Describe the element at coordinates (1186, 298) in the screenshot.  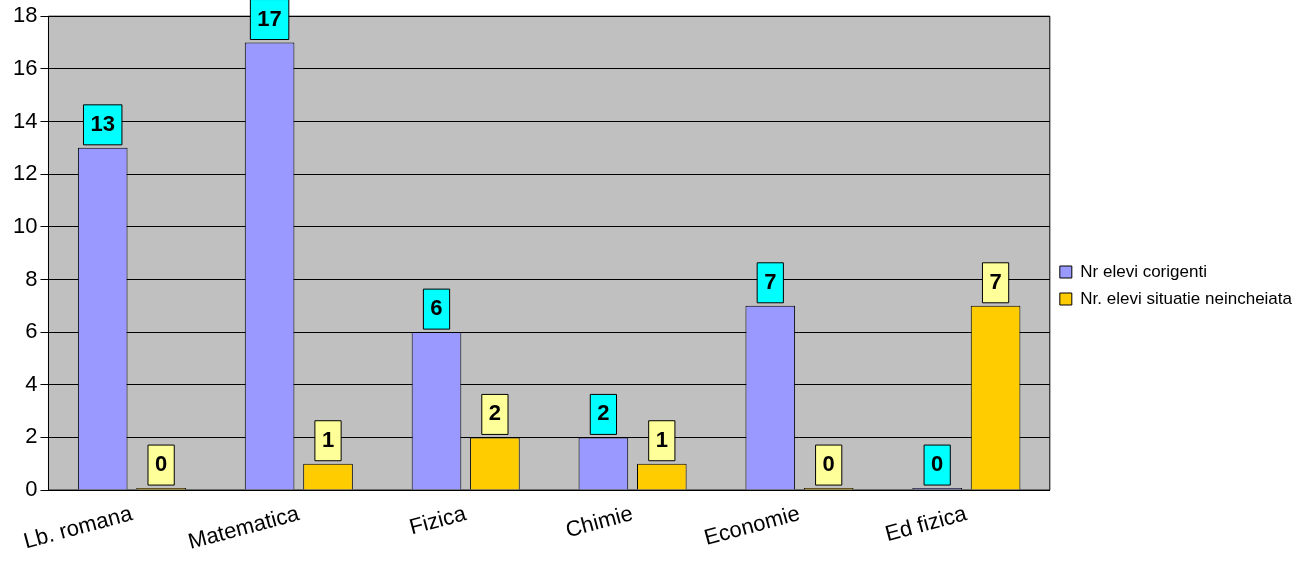
I see `legend-label: Nr. elevi situatie neincheiata` at that location.